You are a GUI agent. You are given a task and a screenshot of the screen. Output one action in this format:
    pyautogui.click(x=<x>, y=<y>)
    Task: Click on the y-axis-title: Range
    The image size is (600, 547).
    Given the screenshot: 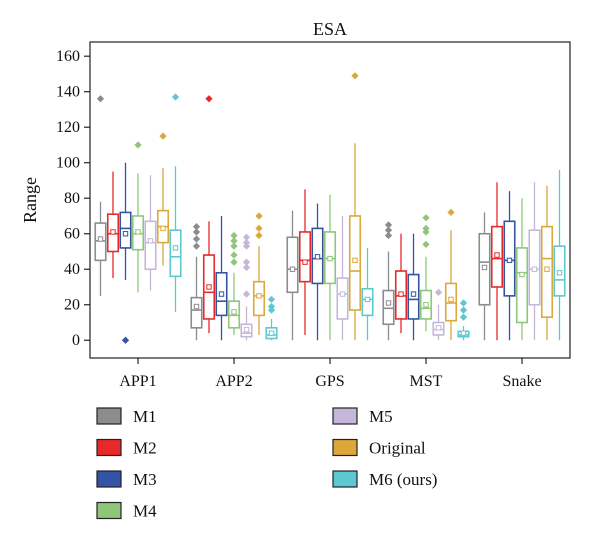 What is the action you would take?
    pyautogui.click(x=30, y=200)
    